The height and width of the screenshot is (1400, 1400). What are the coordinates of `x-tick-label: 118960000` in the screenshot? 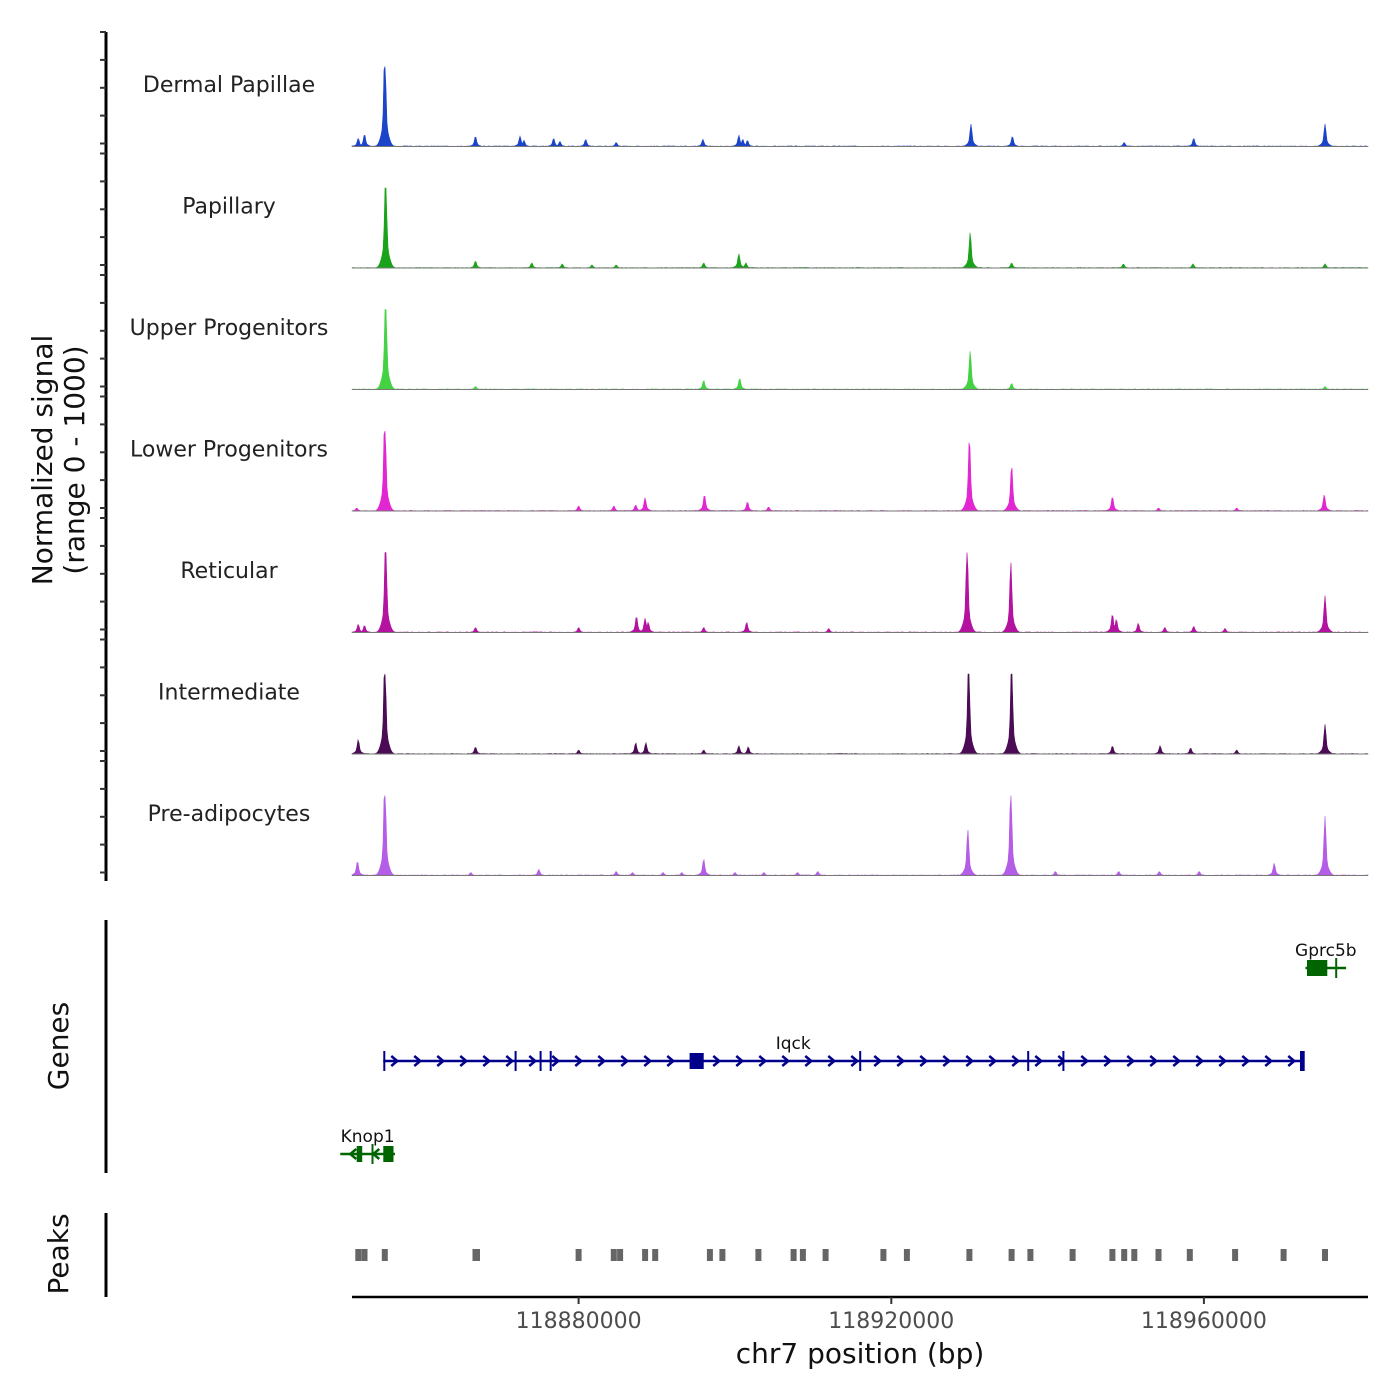 It's located at (1204, 1321).